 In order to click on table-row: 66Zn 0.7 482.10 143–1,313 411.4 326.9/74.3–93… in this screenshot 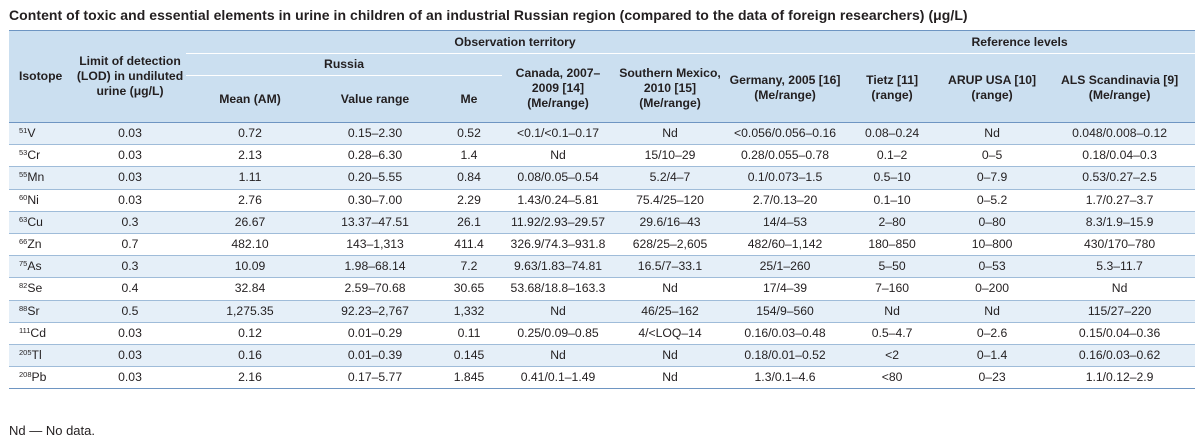, I will do `click(602, 244)`.